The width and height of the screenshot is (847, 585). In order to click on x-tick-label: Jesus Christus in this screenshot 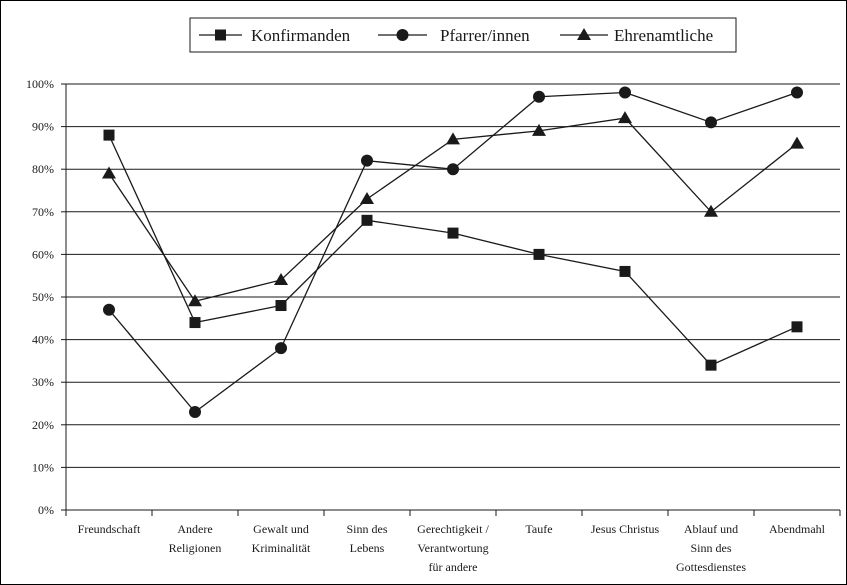, I will do `click(625, 529)`.